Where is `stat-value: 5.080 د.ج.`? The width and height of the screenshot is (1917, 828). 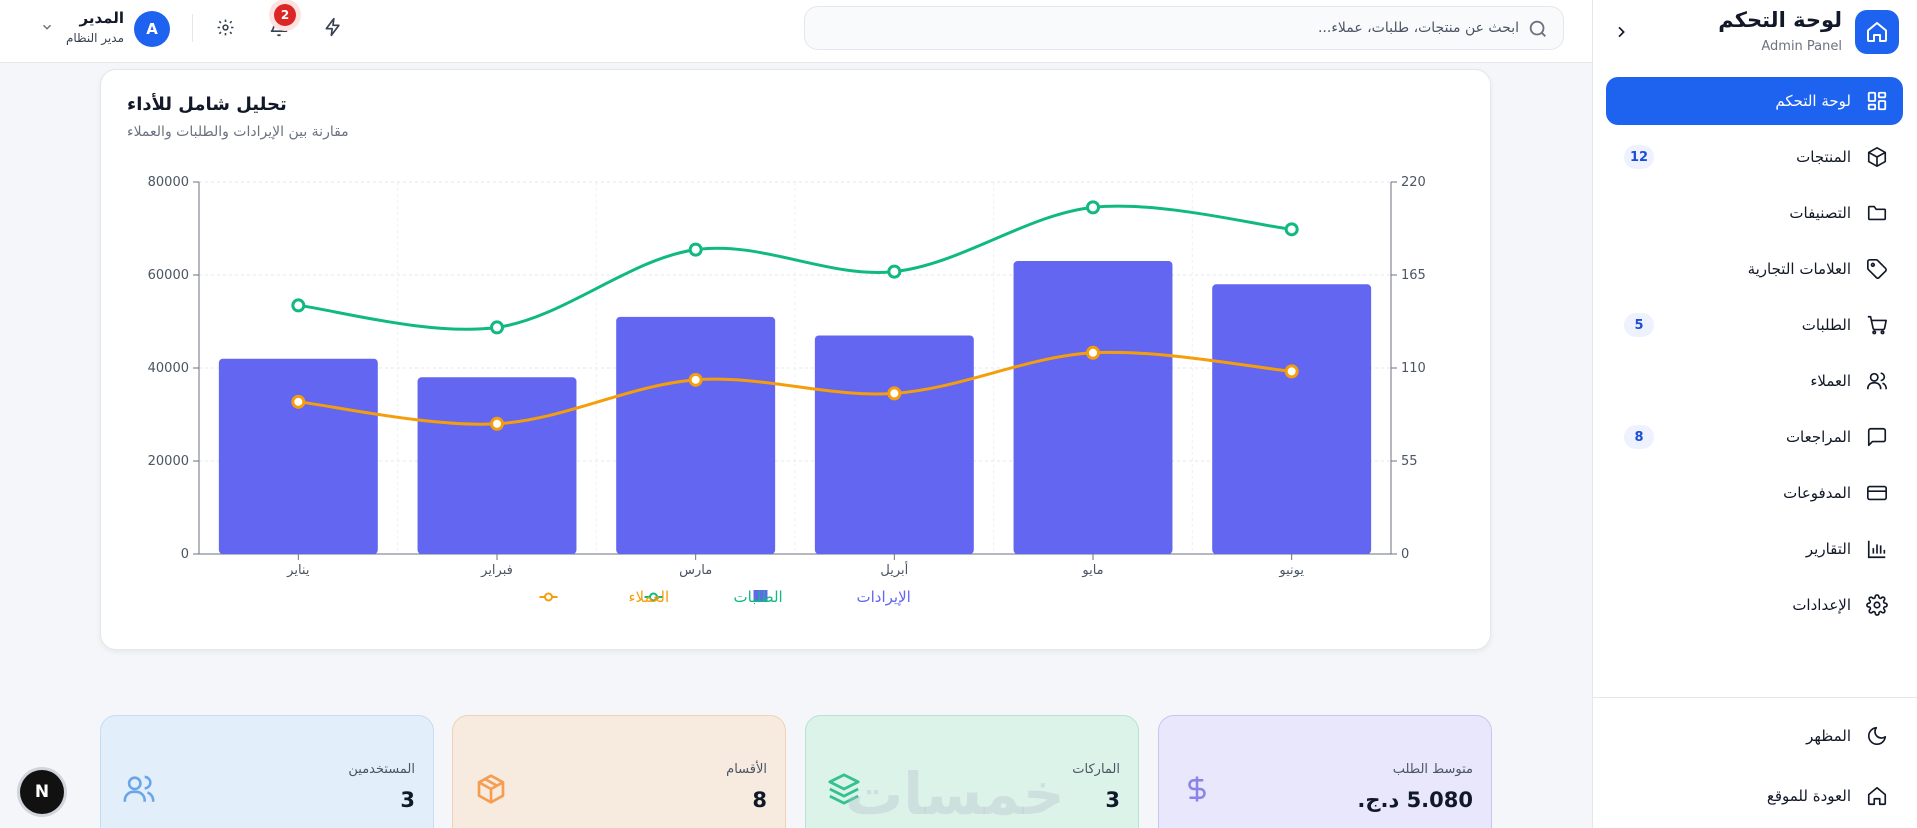
stat-value: 5.080 د.ج. is located at coordinates (1415, 800).